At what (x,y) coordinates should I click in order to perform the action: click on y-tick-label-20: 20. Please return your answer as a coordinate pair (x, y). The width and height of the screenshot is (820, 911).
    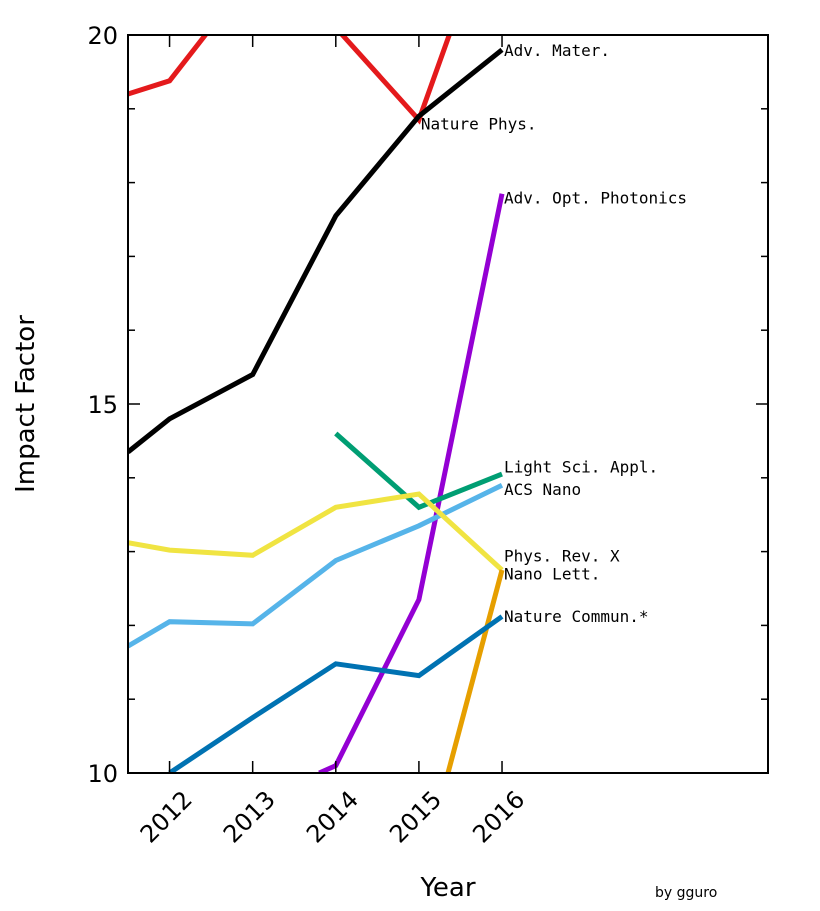
    Looking at the image, I should click on (102, 36).